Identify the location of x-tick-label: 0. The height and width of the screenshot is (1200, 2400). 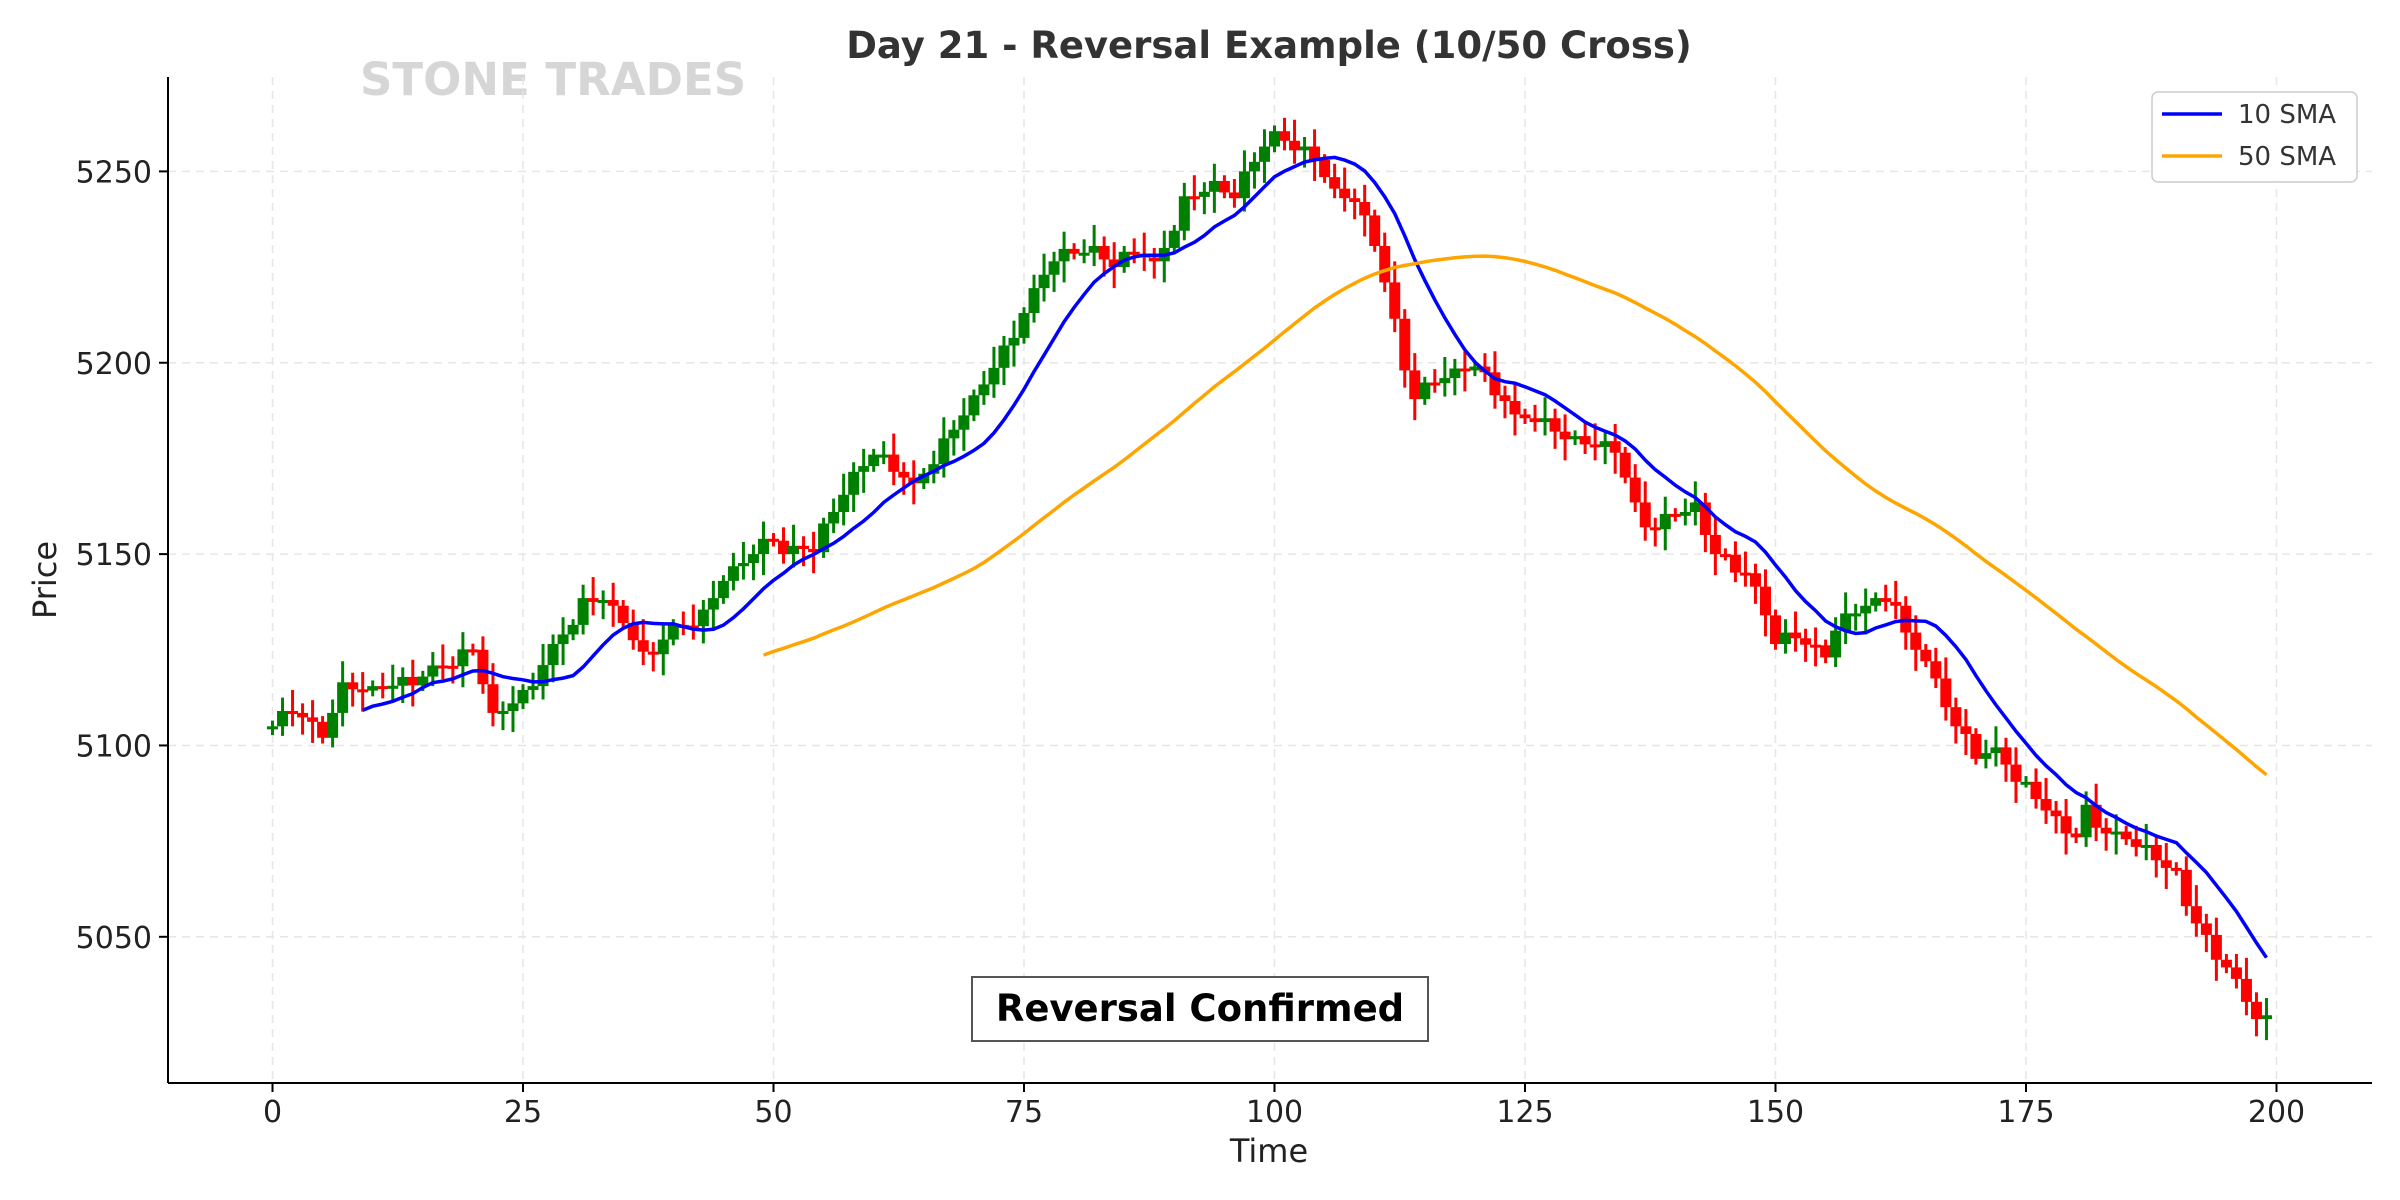
(272, 1112).